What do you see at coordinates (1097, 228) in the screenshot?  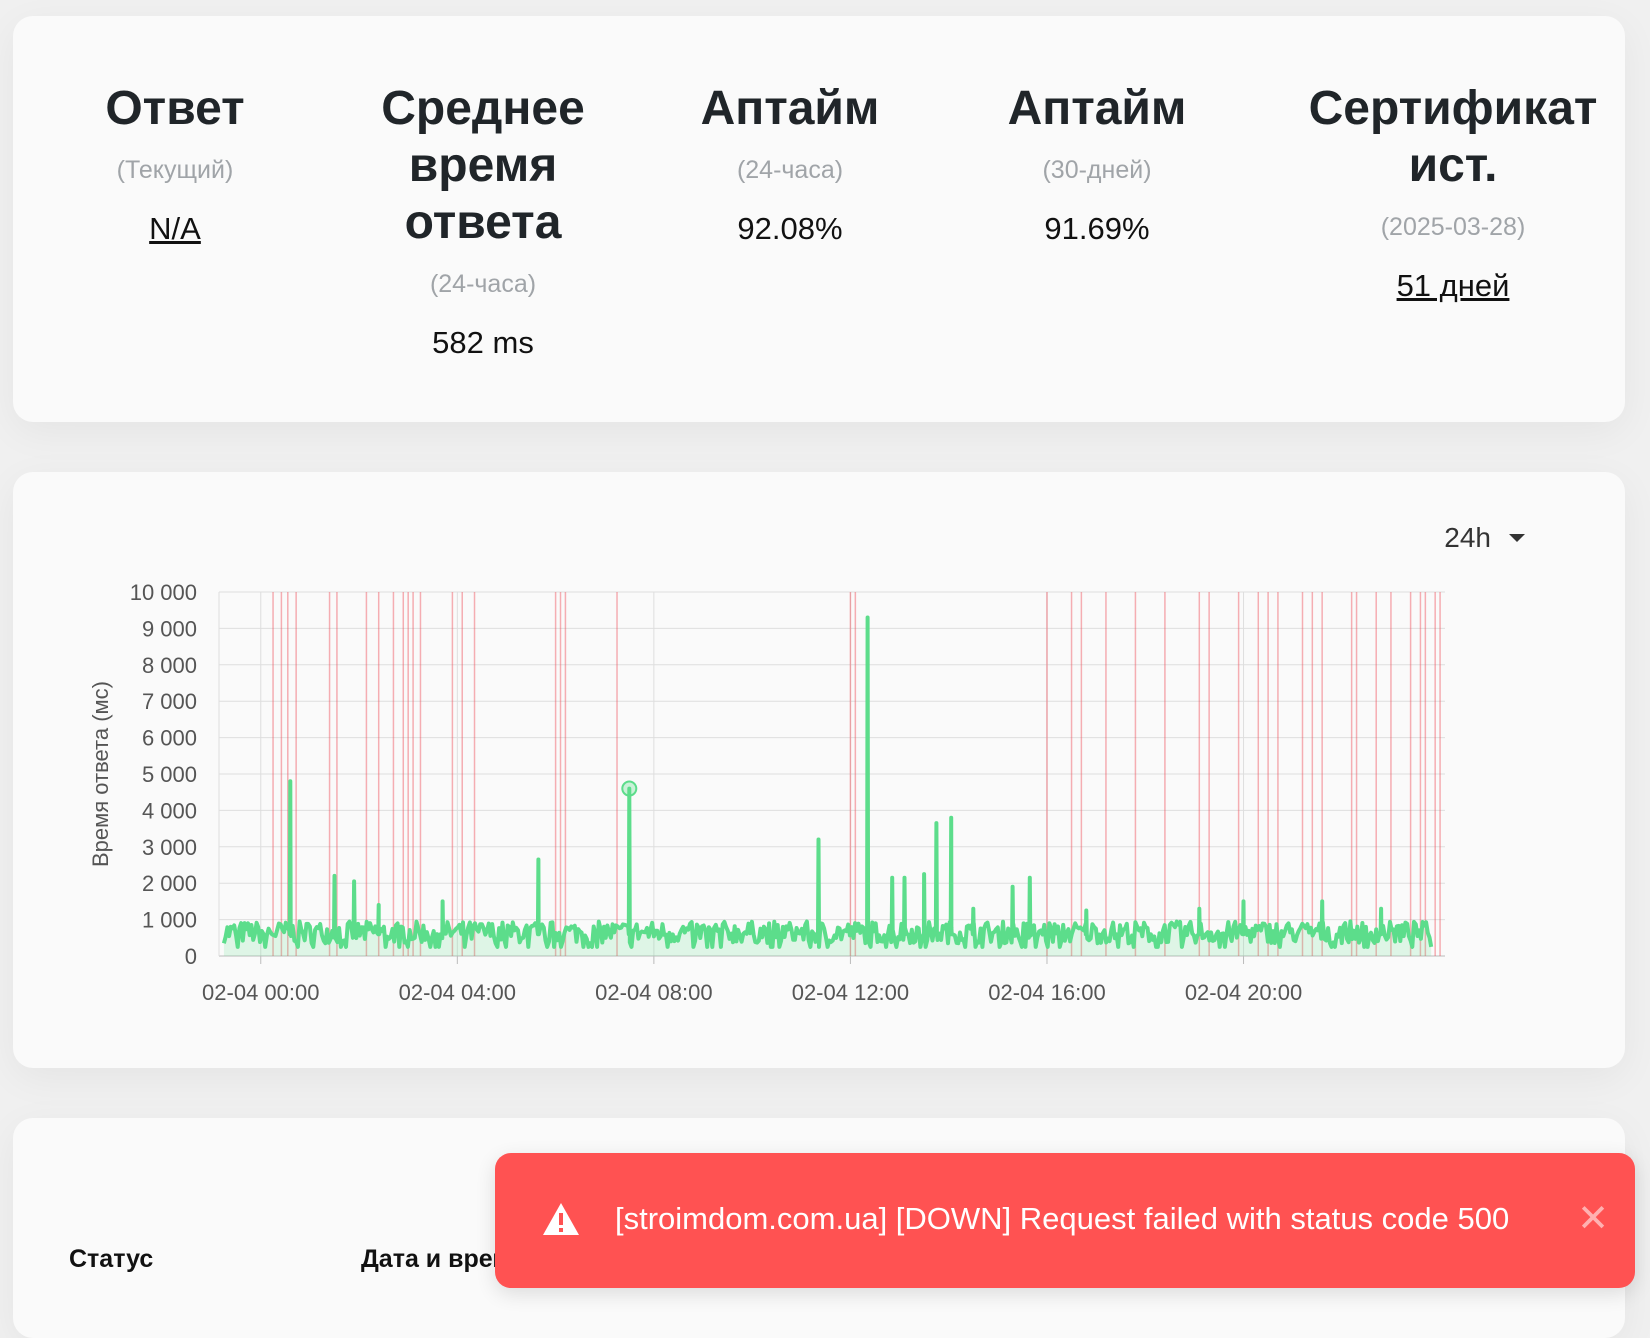 I see `stat-value: 91.69%` at bounding box center [1097, 228].